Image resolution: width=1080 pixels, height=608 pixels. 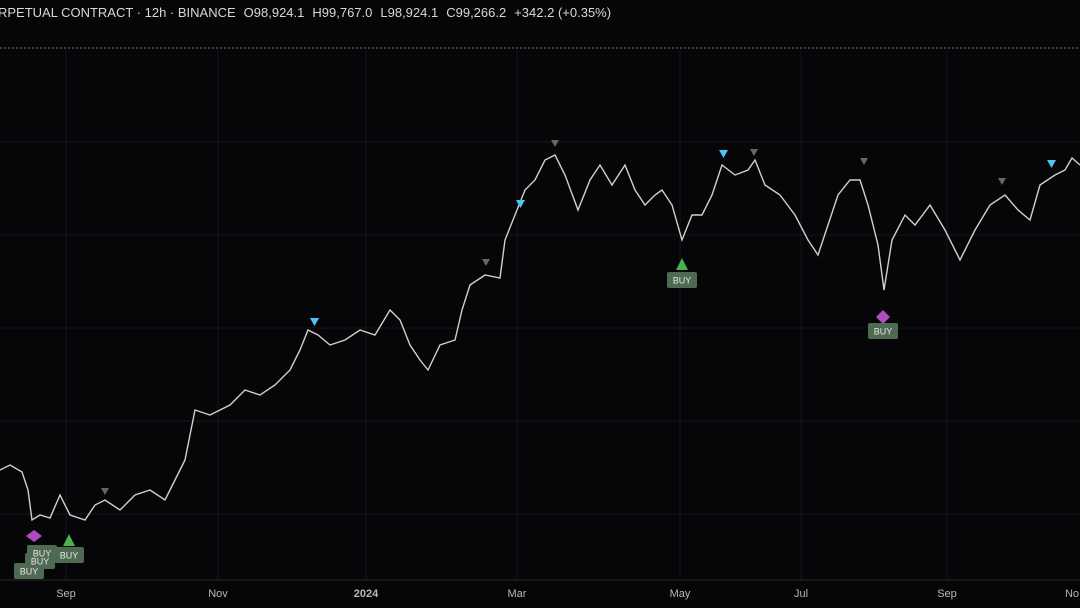 I want to click on x-axis-label: Jul, so click(x=801, y=594).